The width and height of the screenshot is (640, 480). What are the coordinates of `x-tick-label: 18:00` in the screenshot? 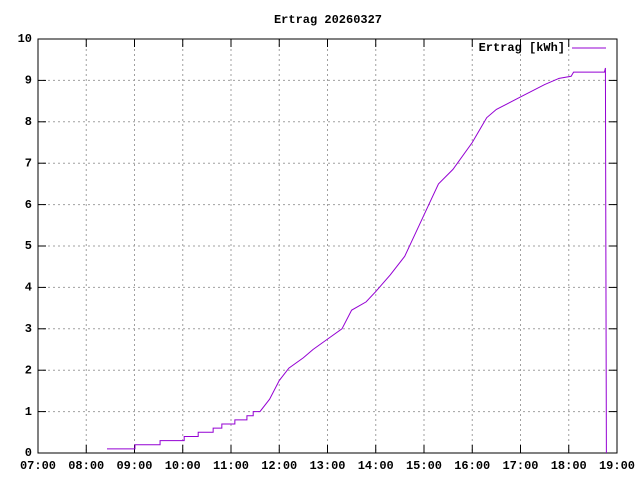 It's located at (569, 466).